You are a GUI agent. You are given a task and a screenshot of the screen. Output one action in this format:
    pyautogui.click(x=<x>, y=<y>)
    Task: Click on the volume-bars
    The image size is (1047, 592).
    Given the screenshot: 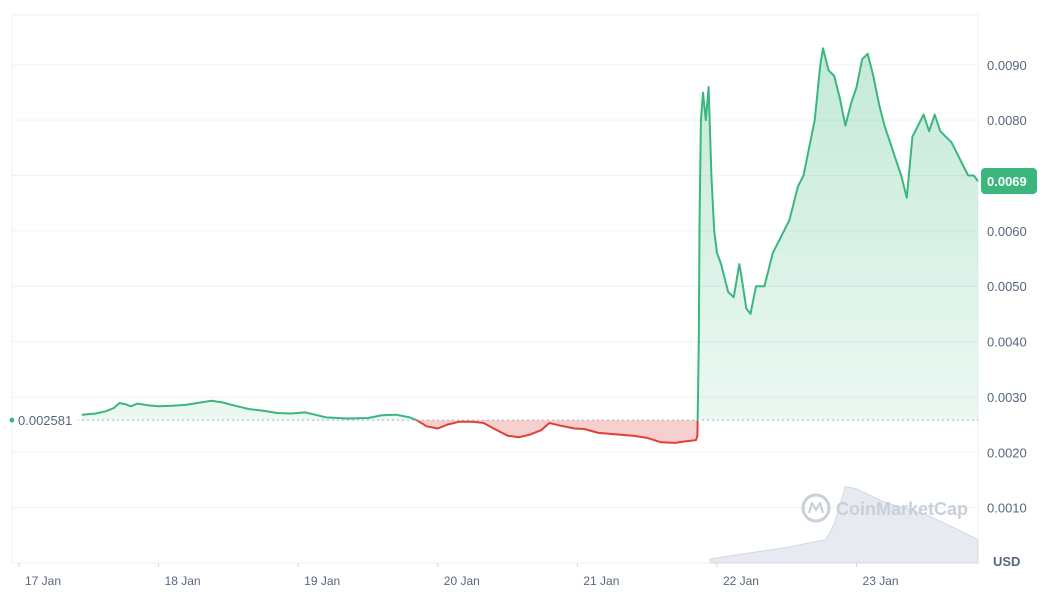 What is the action you would take?
    pyautogui.click(x=844, y=524)
    